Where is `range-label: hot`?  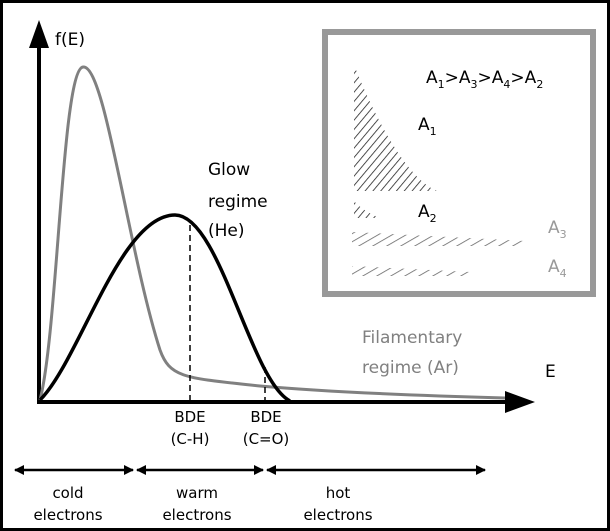
range-label: hot is located at coordinates (338, 493).